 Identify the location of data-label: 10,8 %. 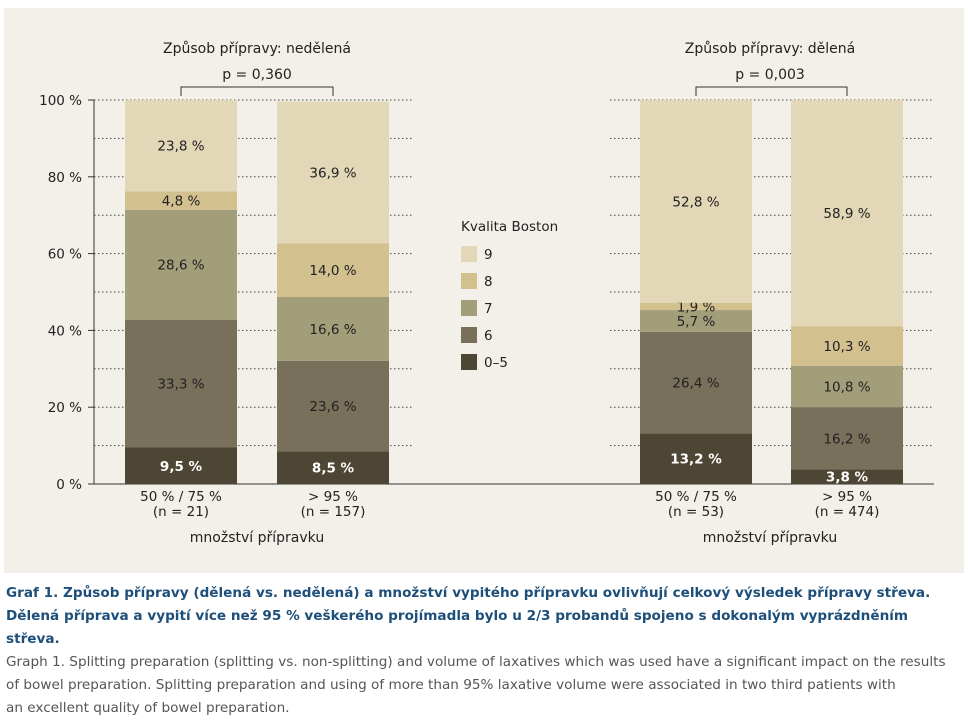
(846, 387).